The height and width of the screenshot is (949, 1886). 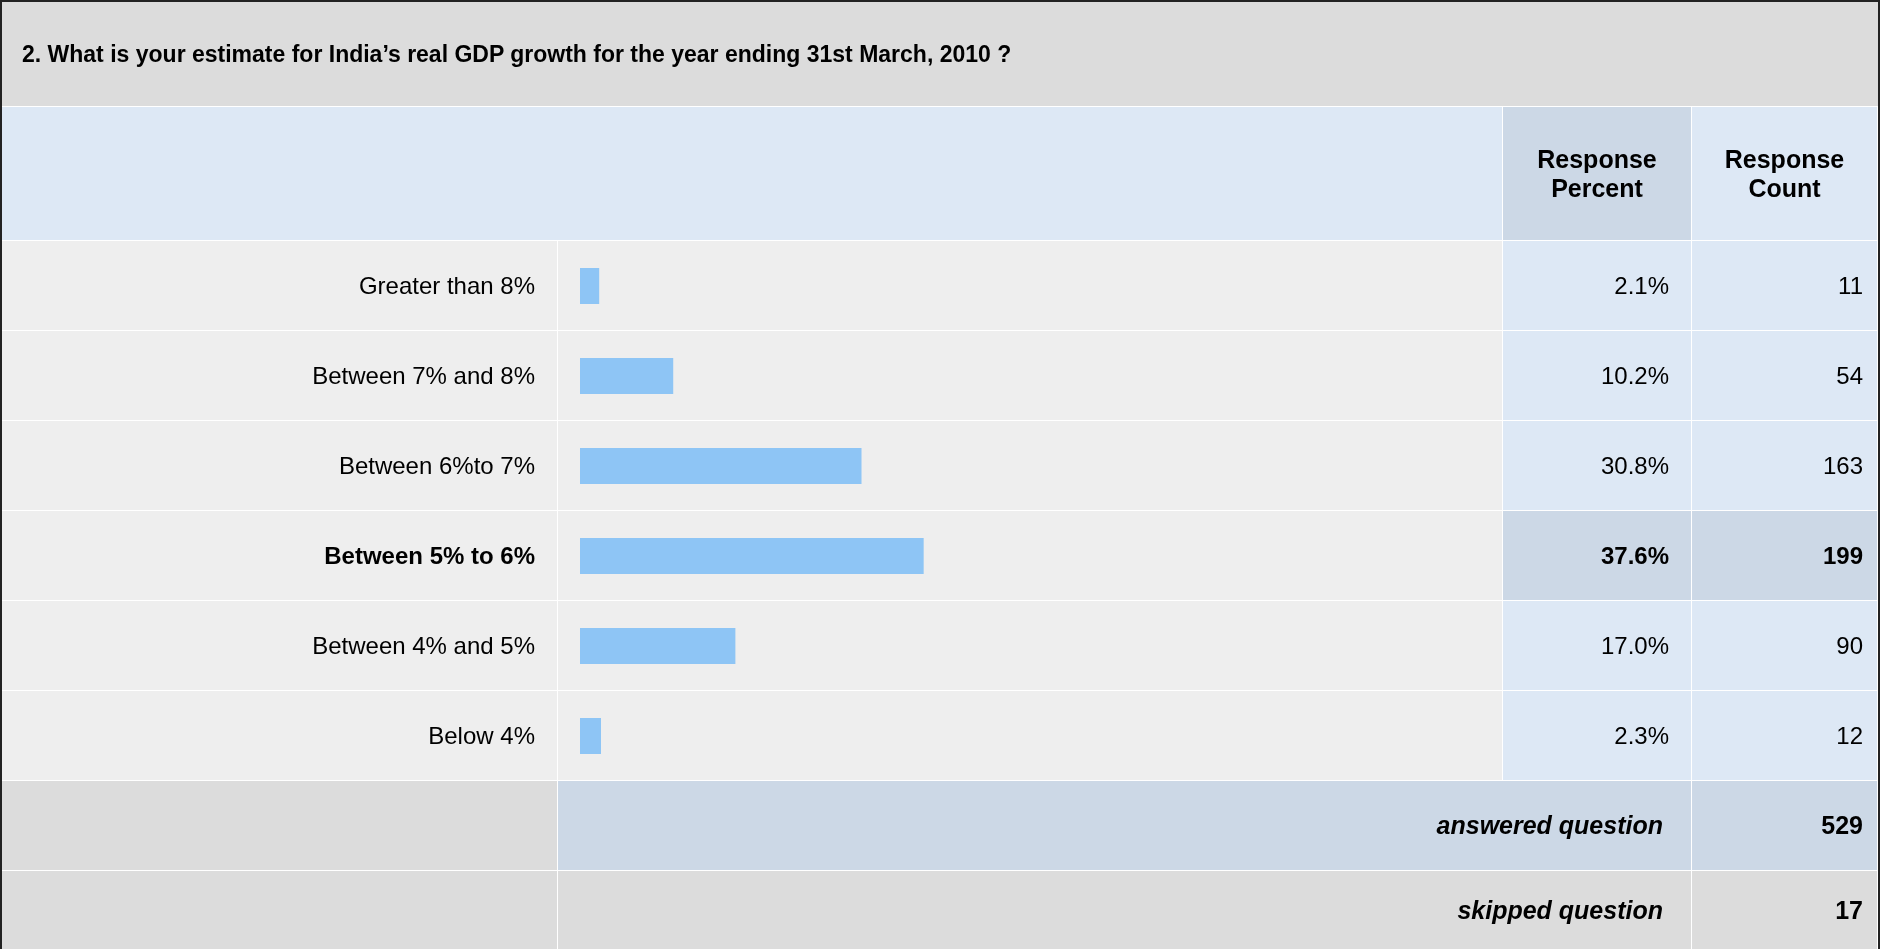 What do you see at coordinates (1597, 376) in the screenshot?
I see `data-label: 10.2%` at bounding box center [1597, 376].